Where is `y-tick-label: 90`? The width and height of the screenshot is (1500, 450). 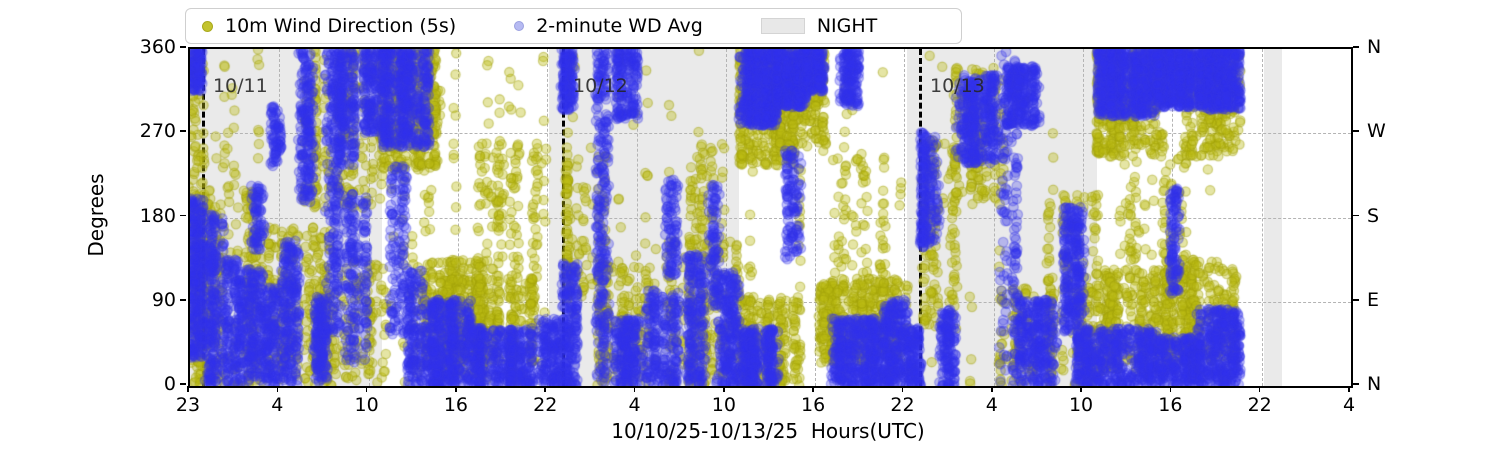 y-tick-label: 90 is located at coordinates (163, 299).